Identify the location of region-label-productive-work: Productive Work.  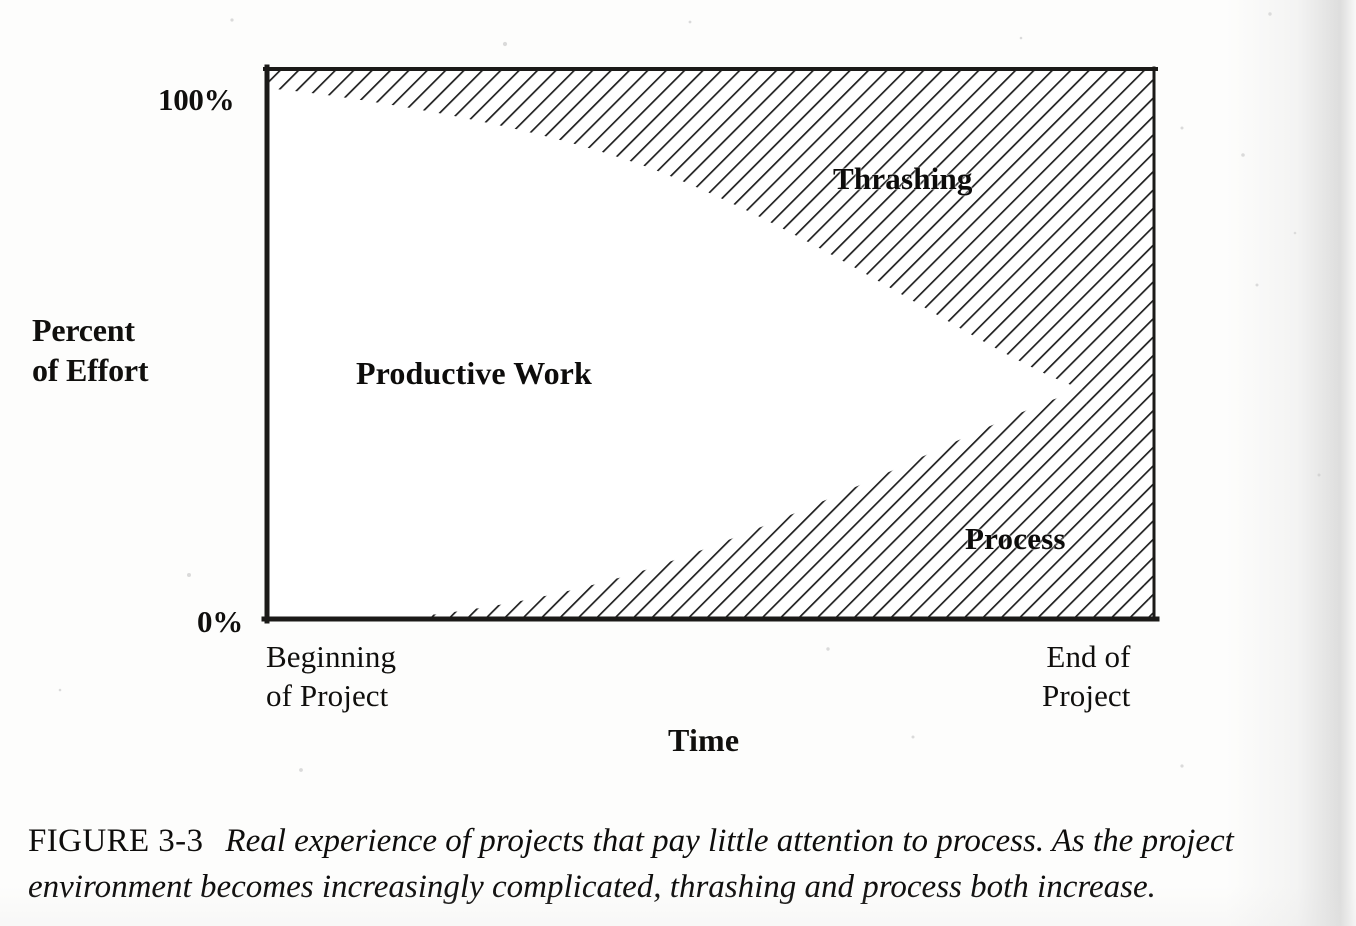
(474, 373).